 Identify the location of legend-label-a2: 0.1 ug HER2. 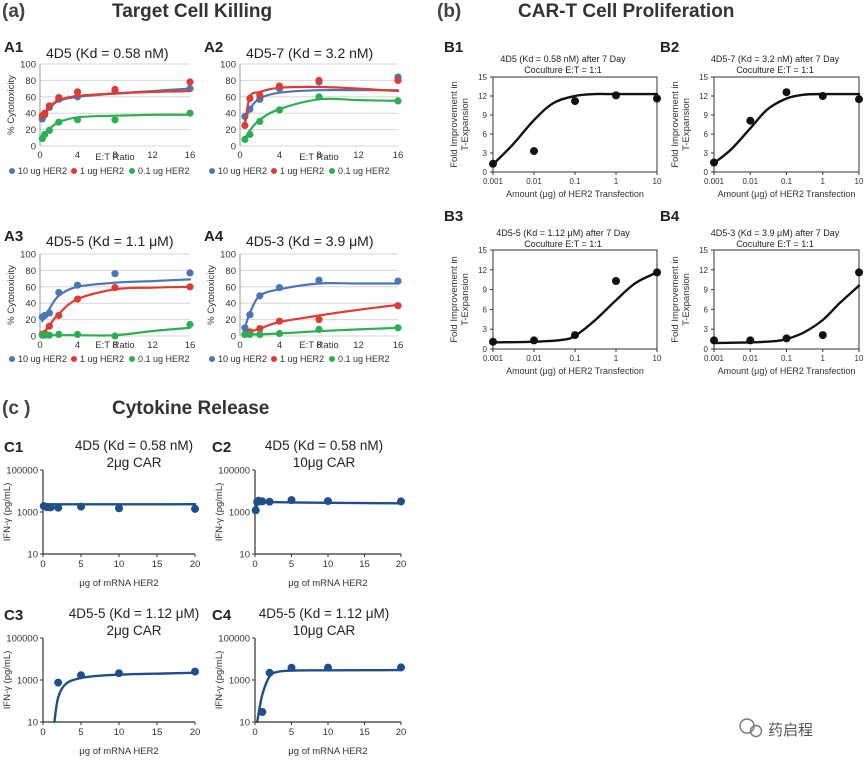
(364, 171).